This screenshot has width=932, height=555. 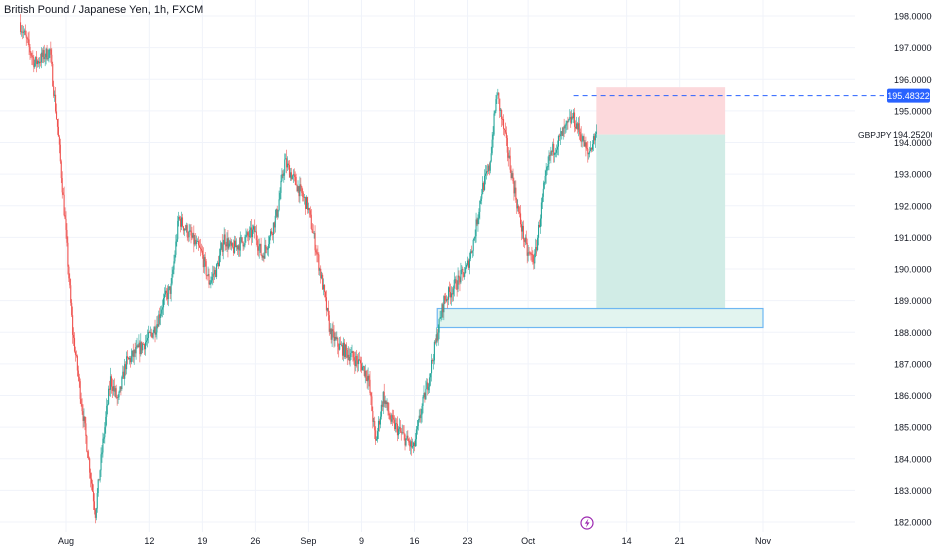 What do you see at coordinates (680, 541) in the screenshot?
I see `x-tick-label: 21` at bounding box center [680, 541].